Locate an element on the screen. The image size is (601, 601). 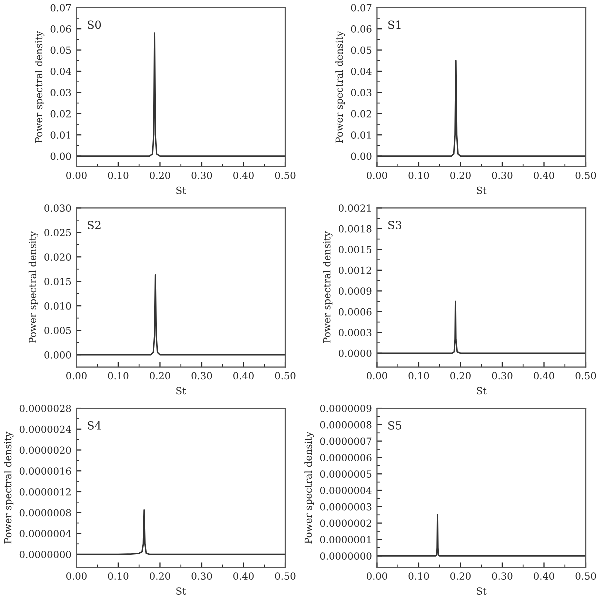
y-tick-label: 0.0000005 is located at coordinates (346, 474).